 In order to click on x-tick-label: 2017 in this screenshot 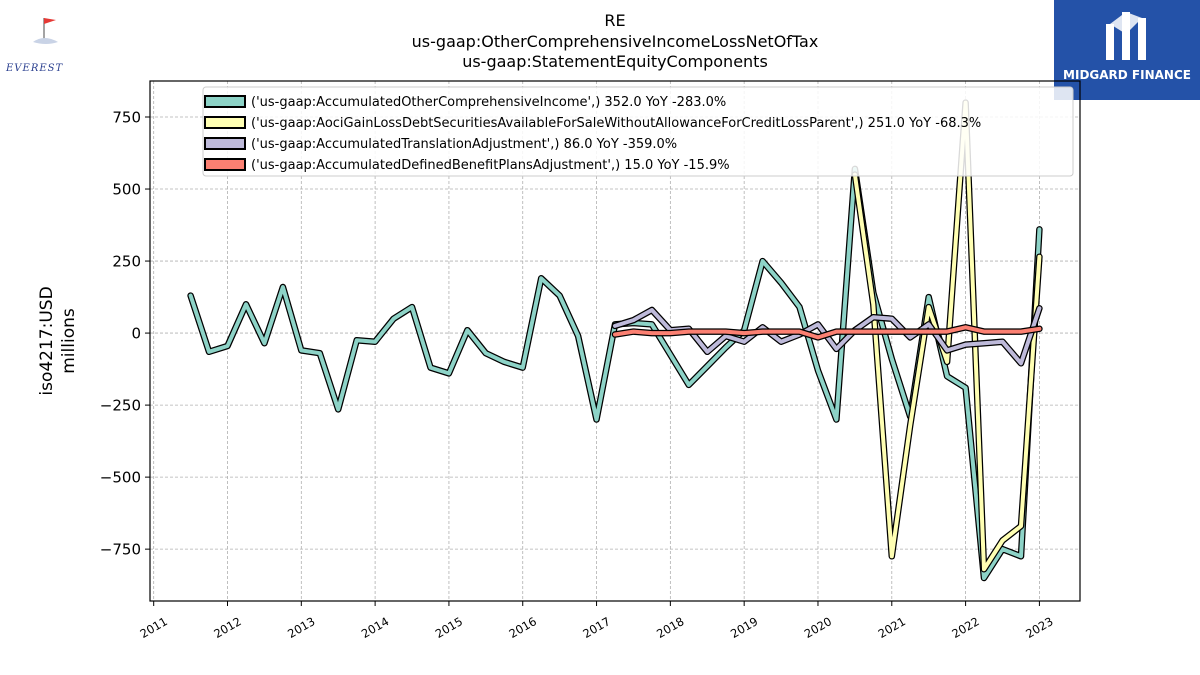, I will do `click(596, 627)`.